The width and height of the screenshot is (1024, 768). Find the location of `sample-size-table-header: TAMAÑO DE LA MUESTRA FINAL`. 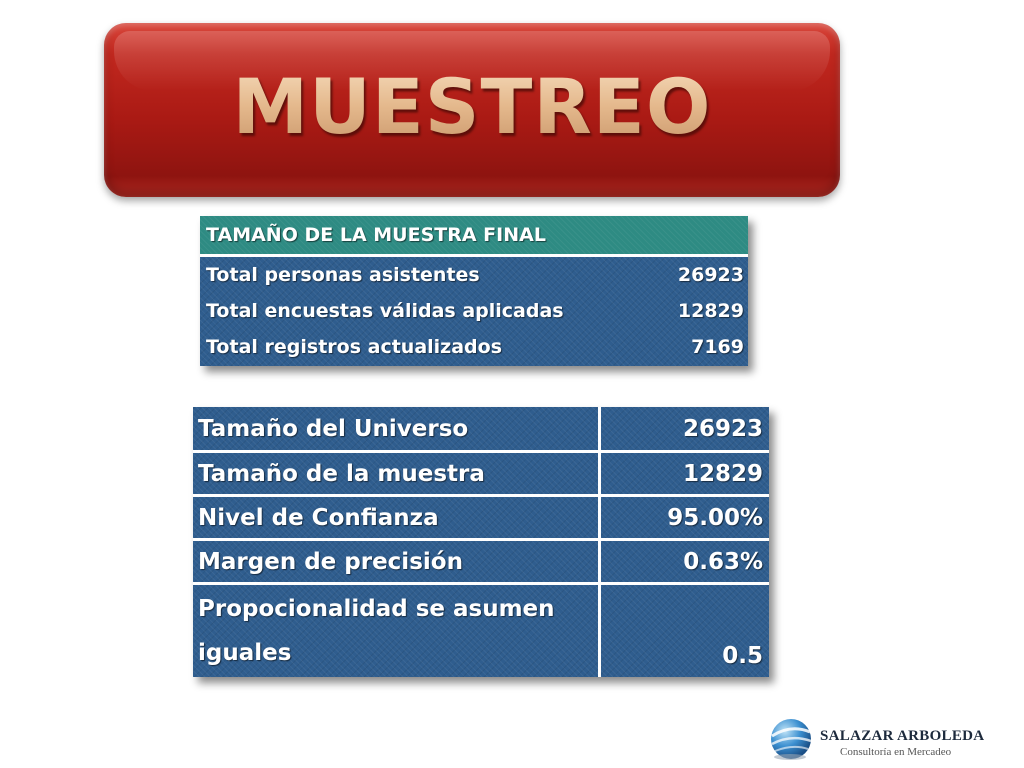

sample-size-table-header: TAMAÑO DE LA MUESTRA FINAL is located at coordinates (474, 235).